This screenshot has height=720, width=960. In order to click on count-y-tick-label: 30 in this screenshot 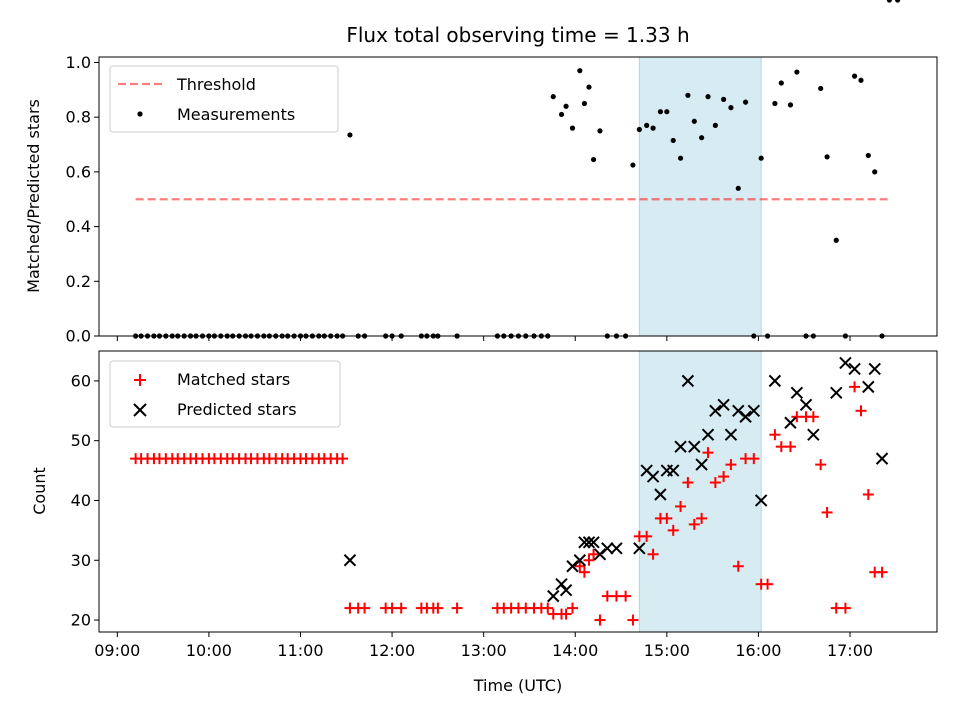, I will do `click(81, 560)`.